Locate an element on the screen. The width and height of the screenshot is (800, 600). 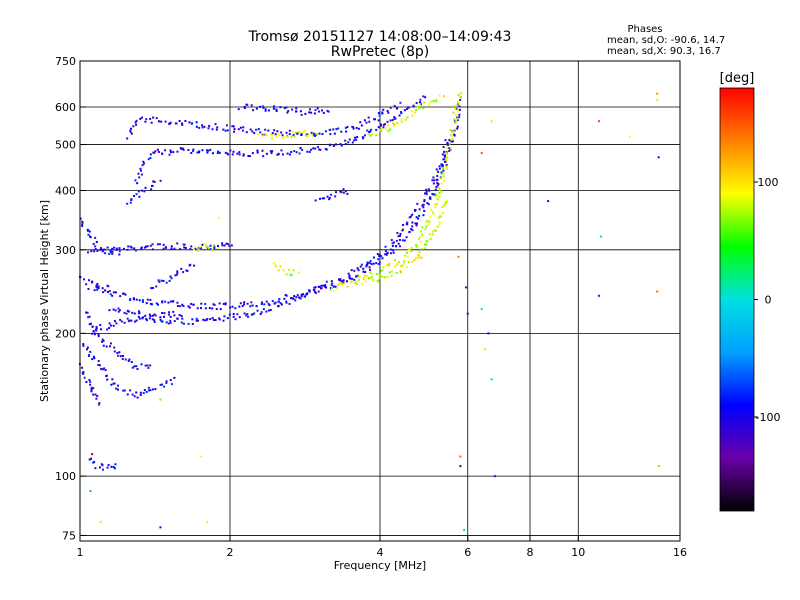
y-tick-label: 400 is located at coordinates (65, 191).